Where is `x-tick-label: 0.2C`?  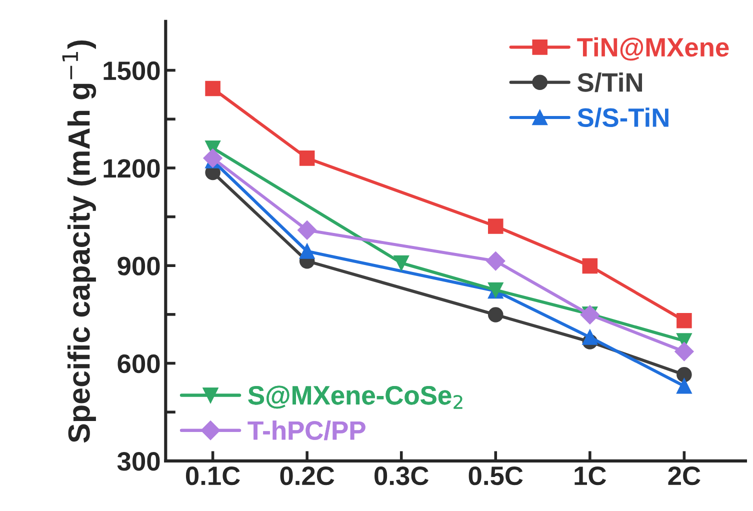
x-tick-label: 0.2C is located at coordinates (307, 476).